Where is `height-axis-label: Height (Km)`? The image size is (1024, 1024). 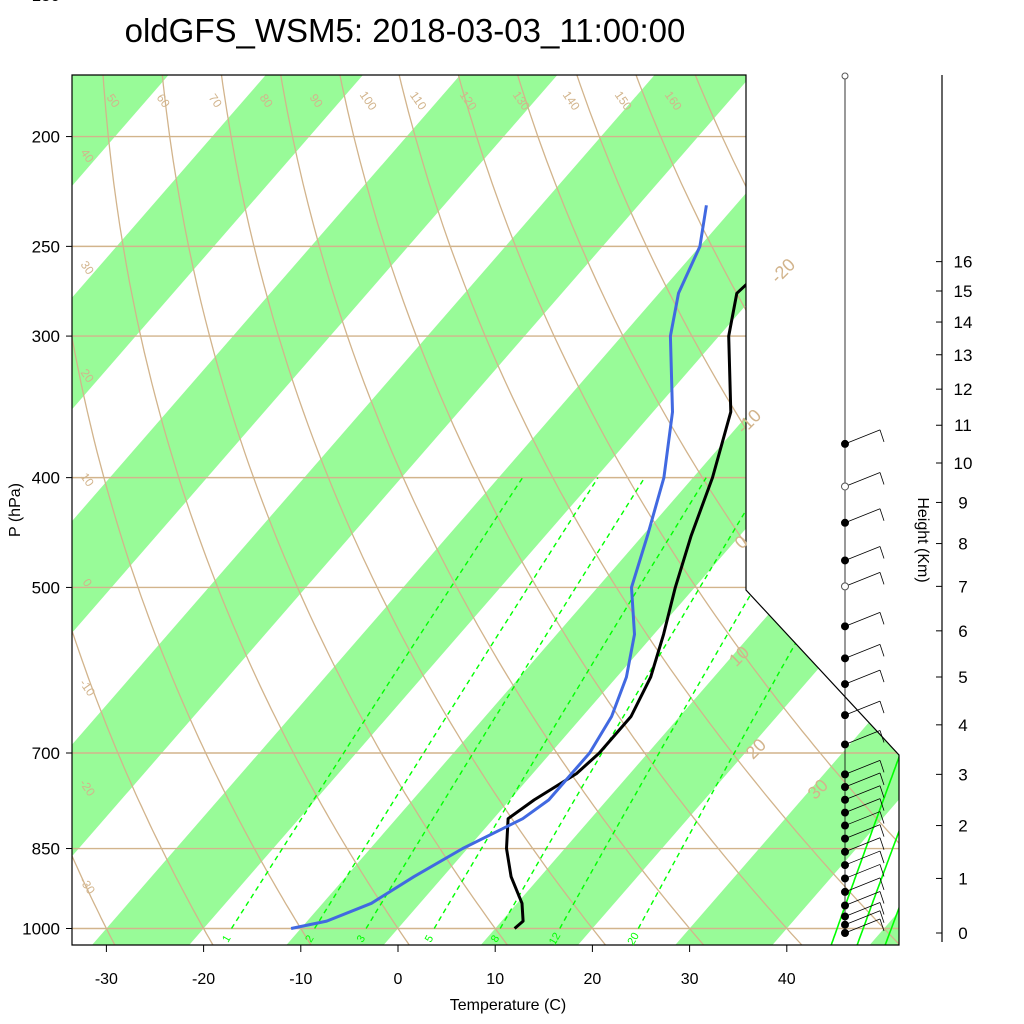
height-axis-label: Height (Km) is located at coordinates (922, 539).